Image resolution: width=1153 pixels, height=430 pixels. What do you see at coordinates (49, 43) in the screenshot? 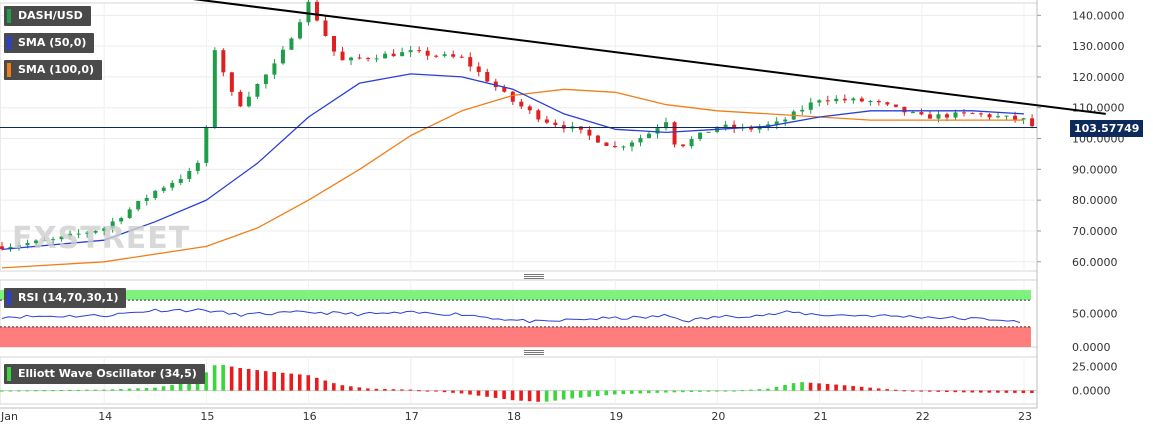
I see `legend-sma50: SMA (50,0)` at bounding box center [49, 43].